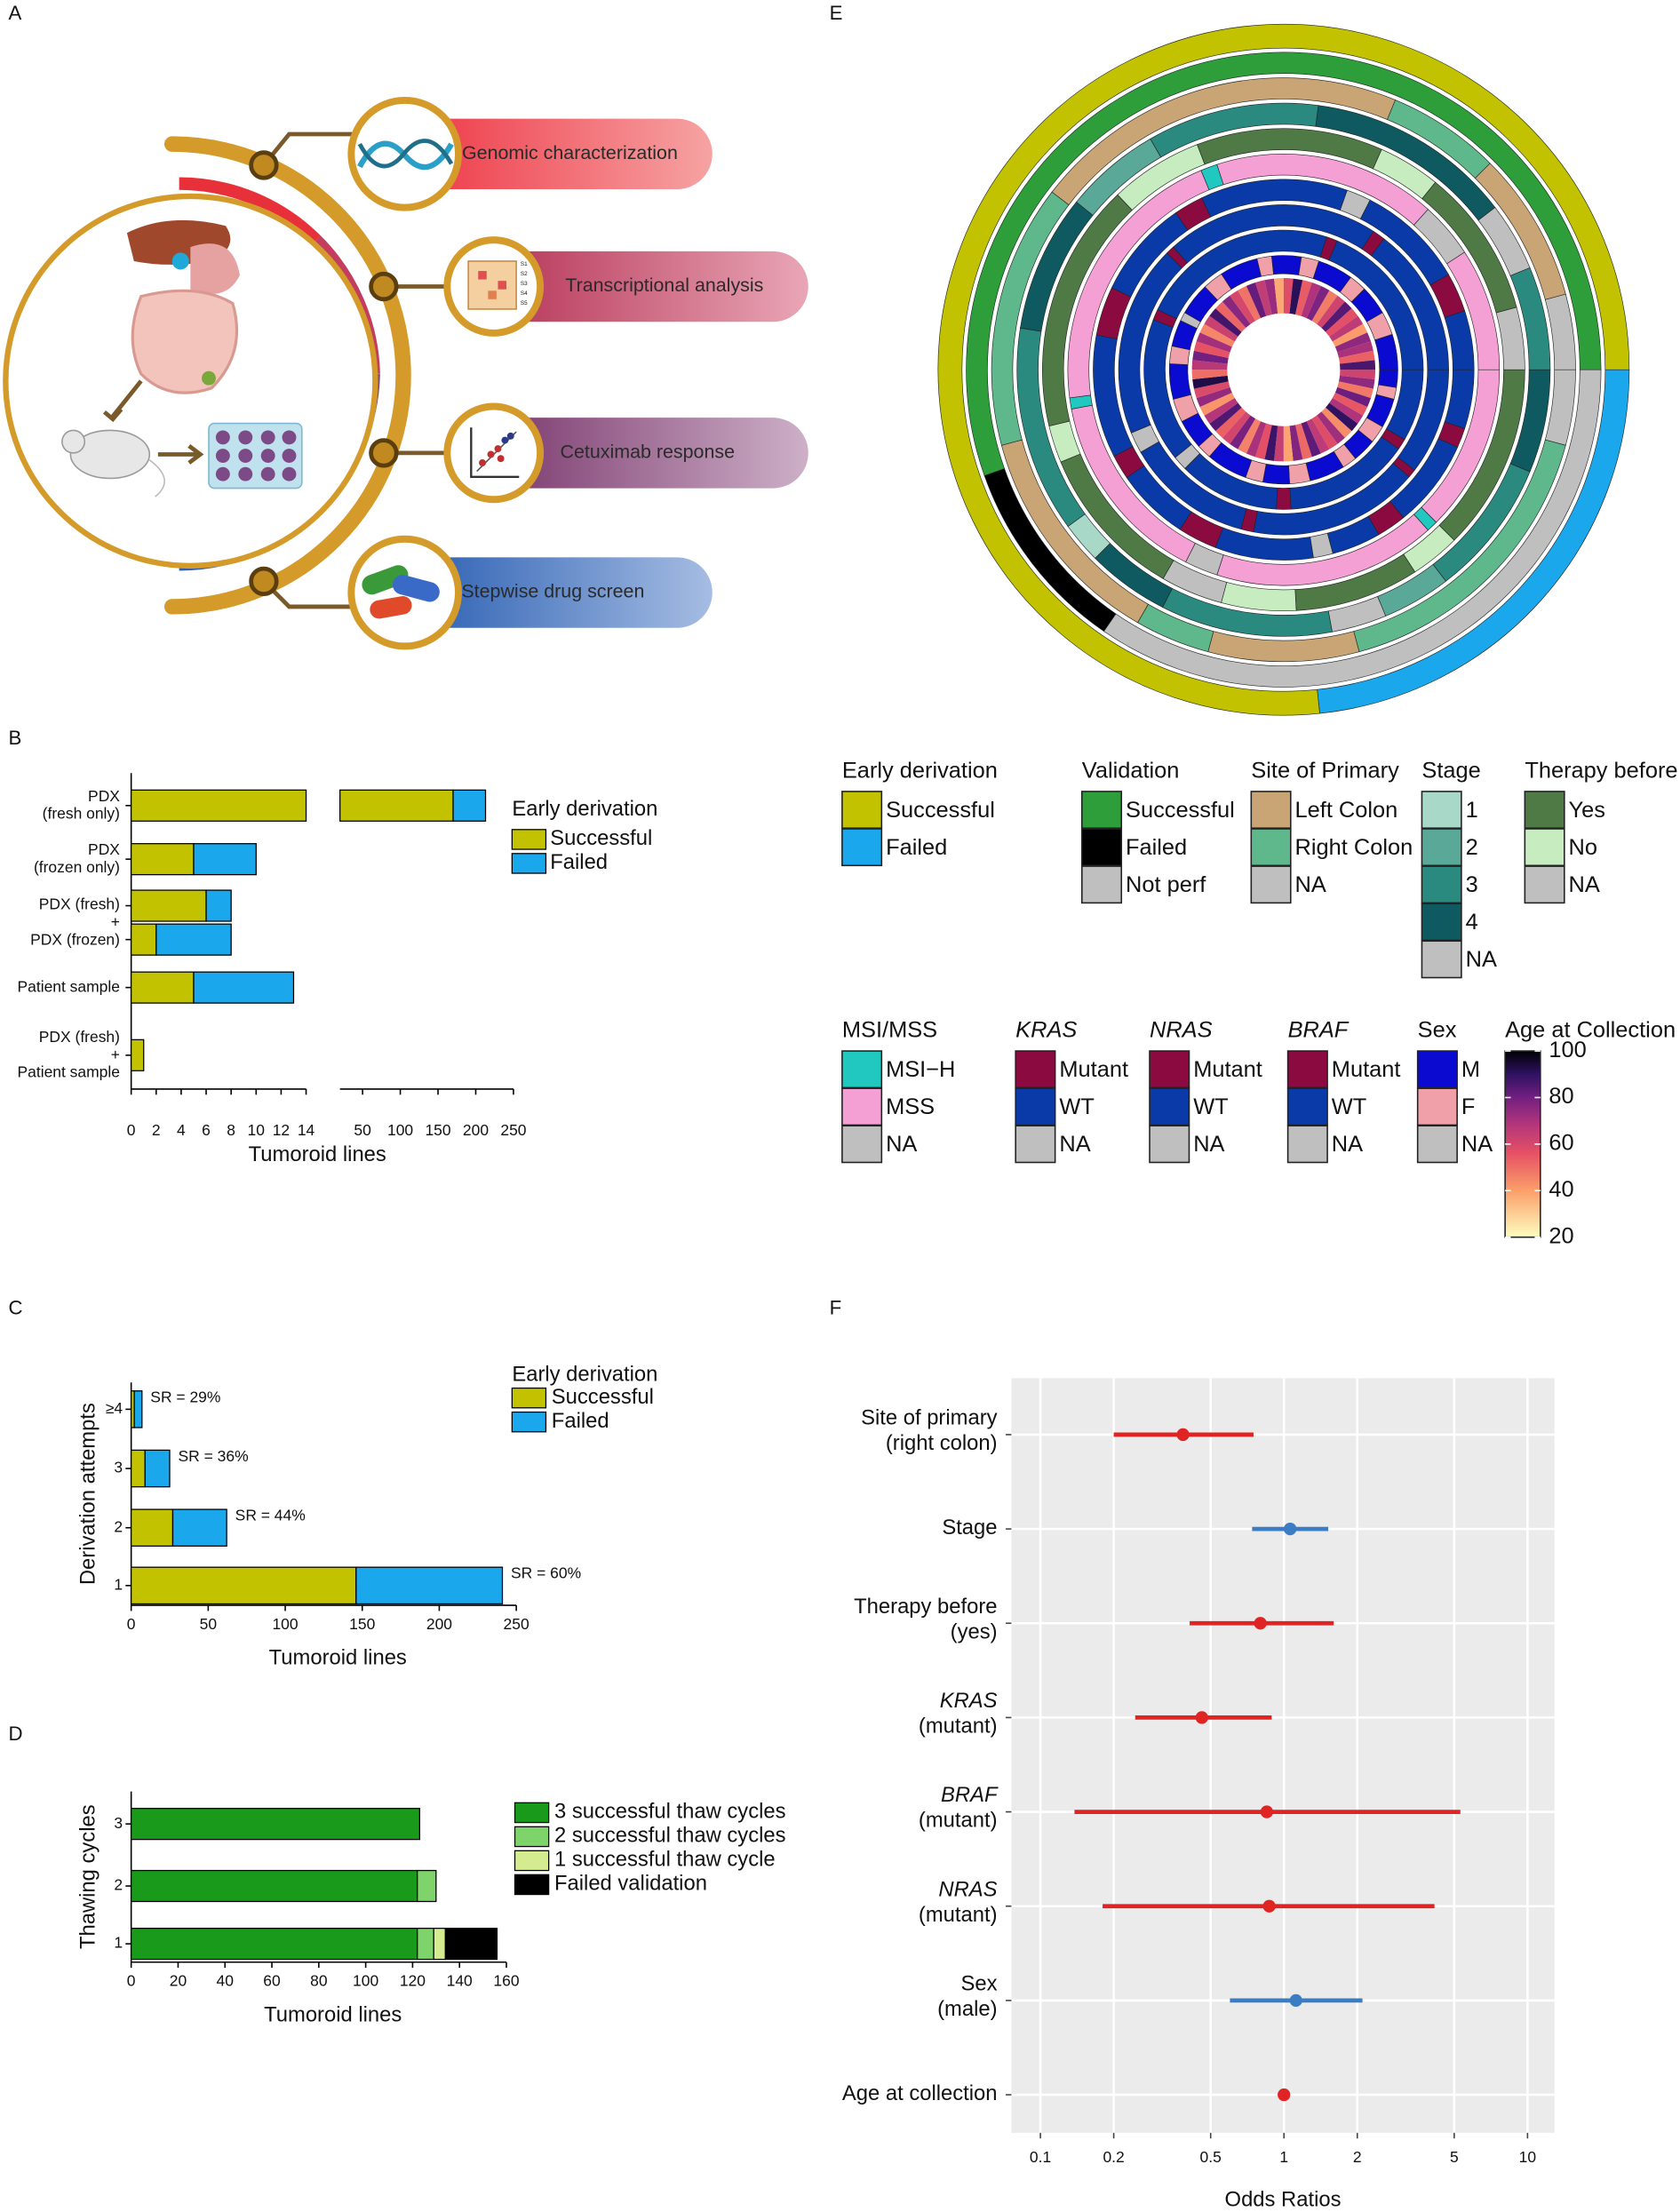  I want to click on label-line: PDX (frozen), so click(75, 939).